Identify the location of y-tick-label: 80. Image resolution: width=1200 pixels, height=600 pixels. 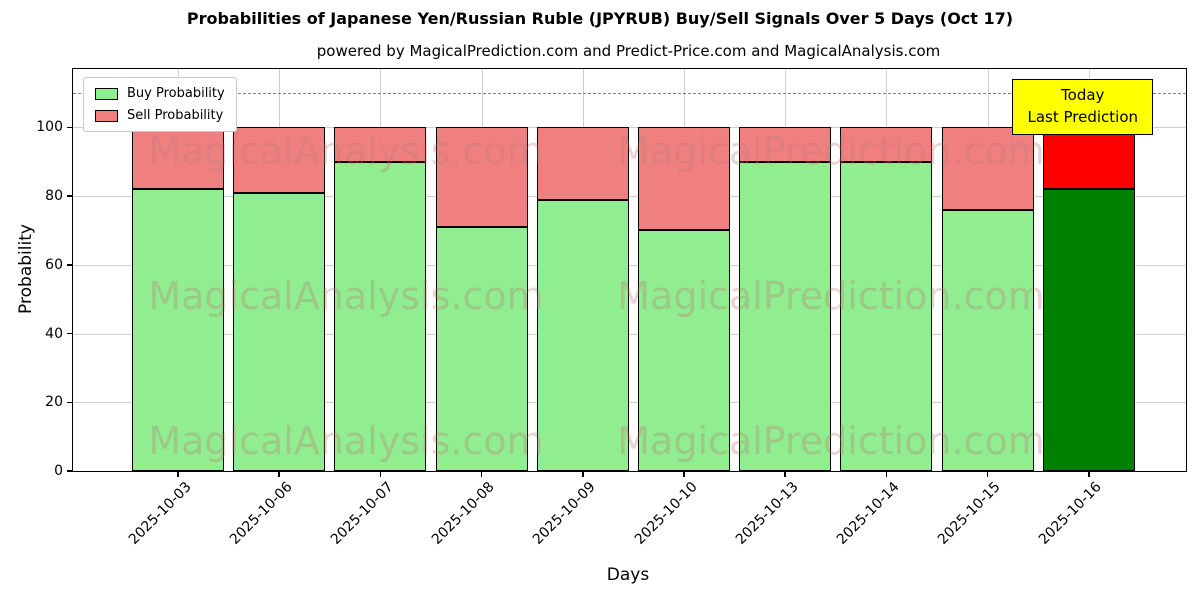
(54, 196).